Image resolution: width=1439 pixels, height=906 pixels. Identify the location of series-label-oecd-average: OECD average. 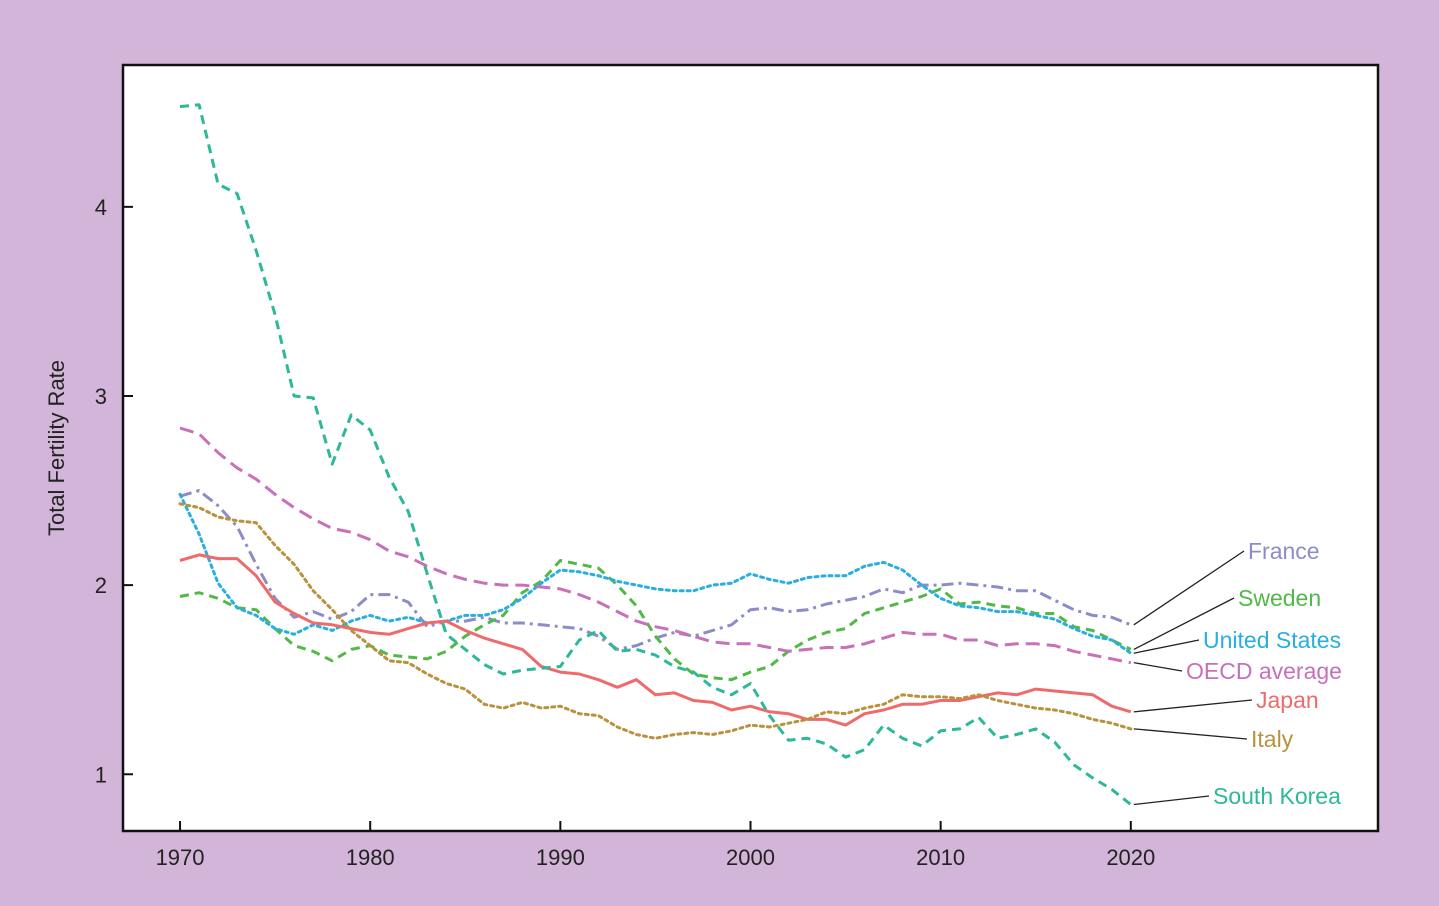
(1264, 671).